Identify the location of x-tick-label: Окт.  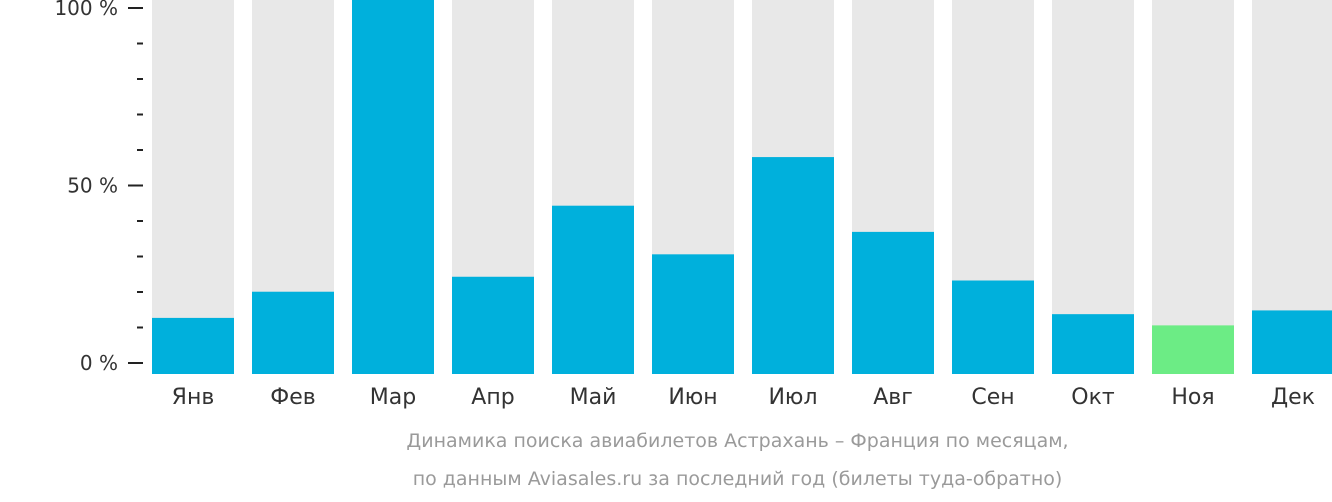
(1093, 397).